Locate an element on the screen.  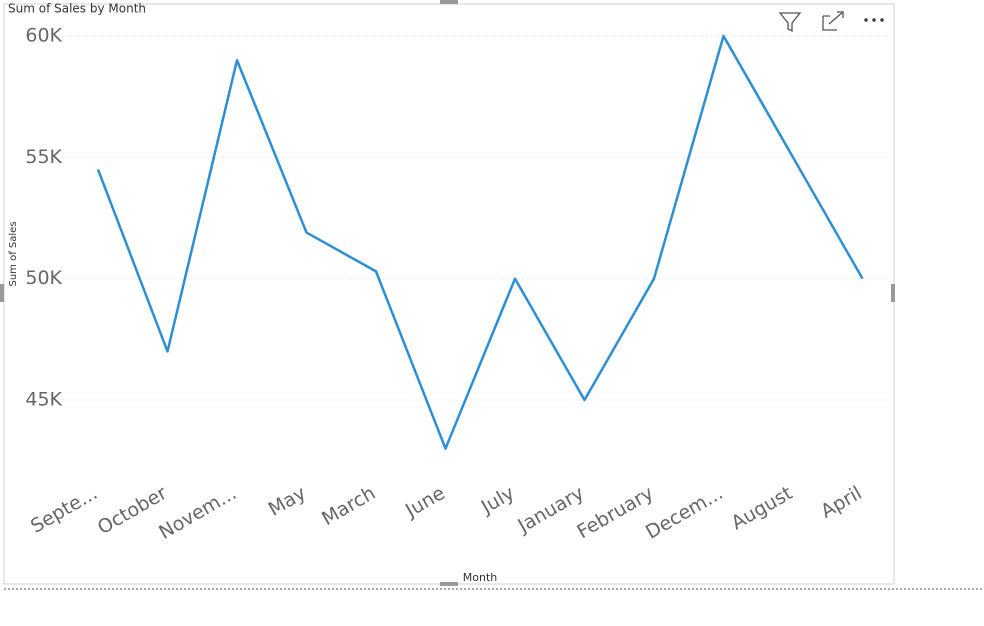
filter-icon is located at coordinates (790, 22).